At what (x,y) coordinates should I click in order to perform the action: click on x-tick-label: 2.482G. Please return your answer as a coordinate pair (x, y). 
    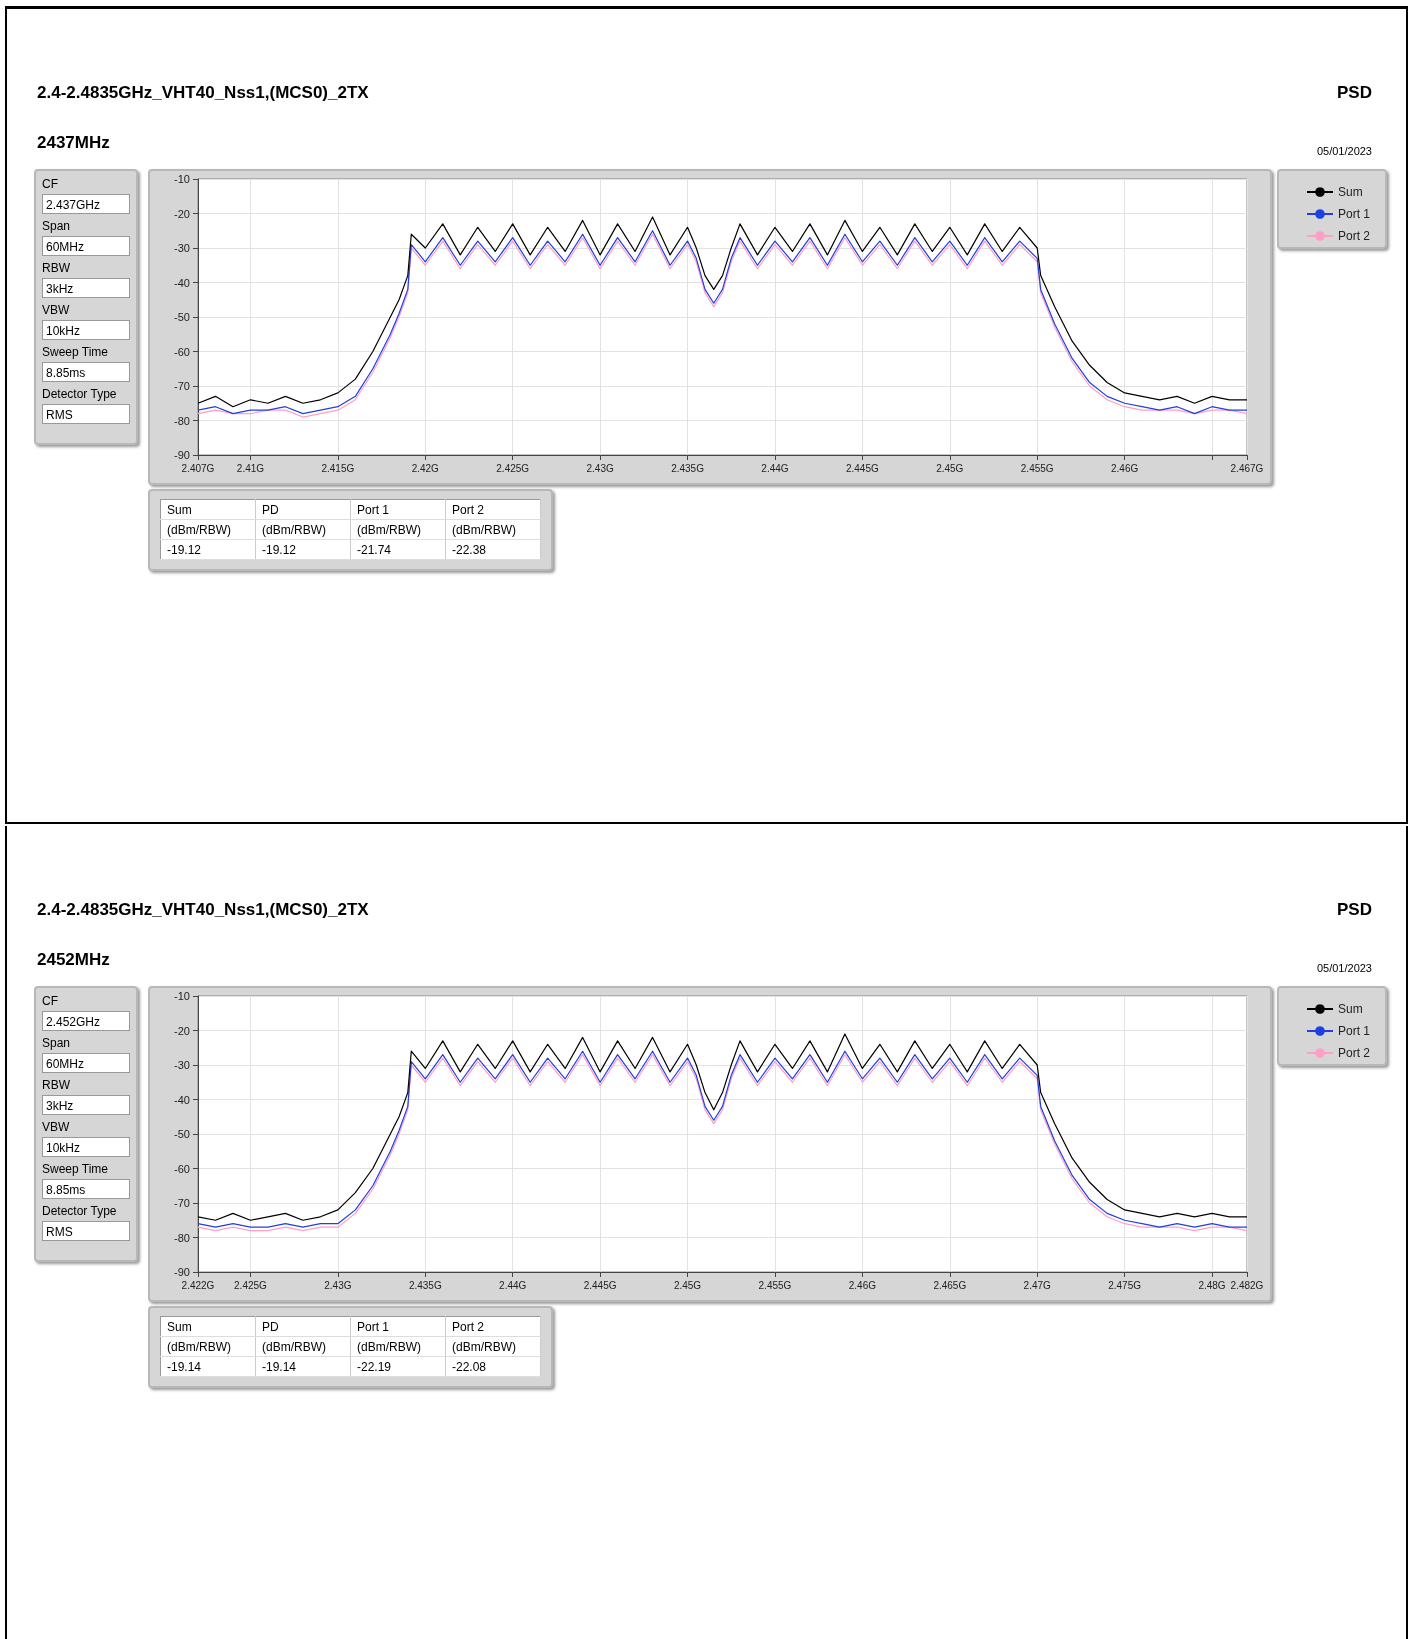
    Looking at the image, I should click on (1247, 1285).